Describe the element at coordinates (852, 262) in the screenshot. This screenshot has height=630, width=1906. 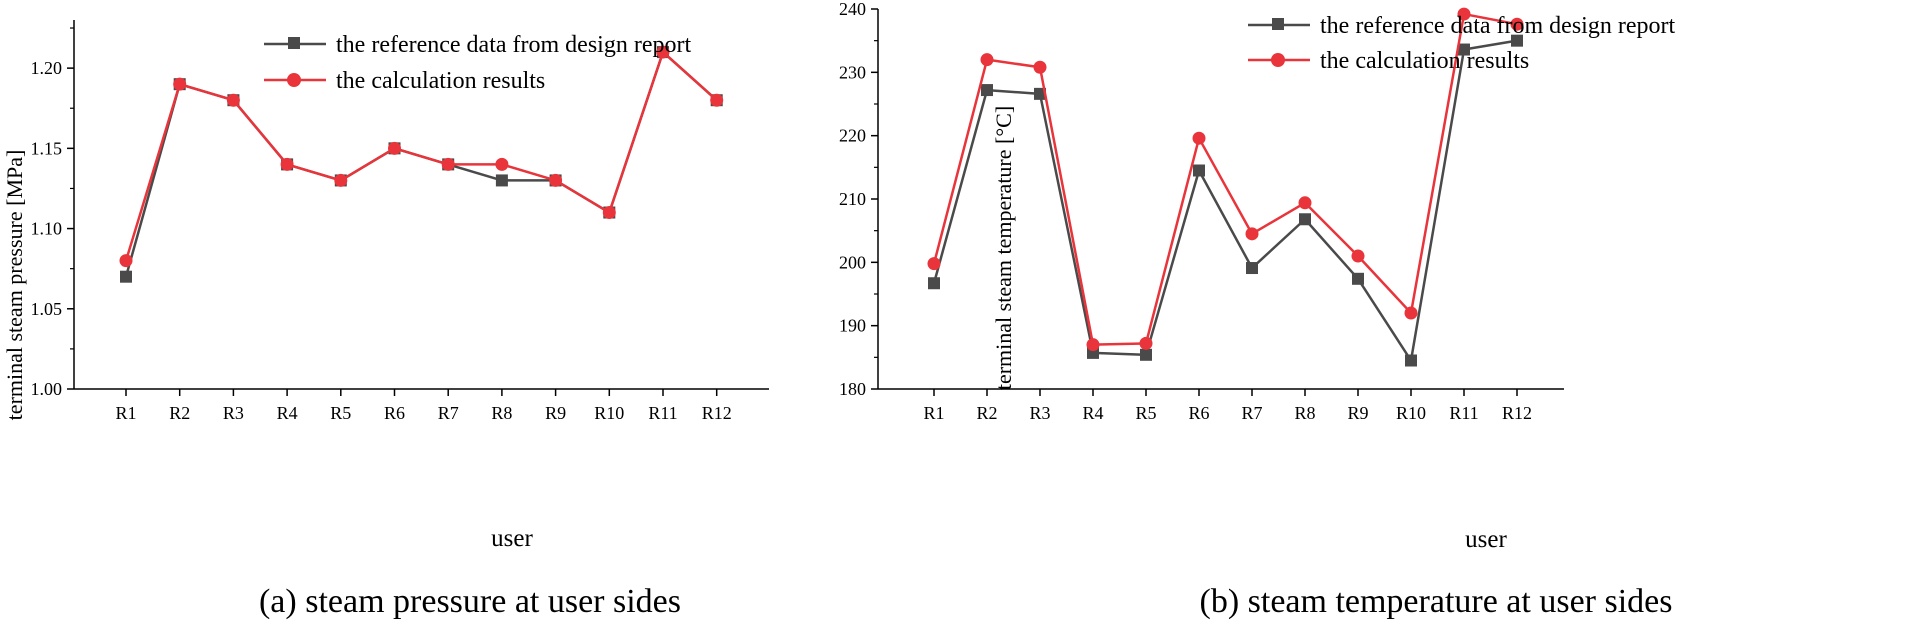
I see `temperature-y-tick-label: 200` at that location.